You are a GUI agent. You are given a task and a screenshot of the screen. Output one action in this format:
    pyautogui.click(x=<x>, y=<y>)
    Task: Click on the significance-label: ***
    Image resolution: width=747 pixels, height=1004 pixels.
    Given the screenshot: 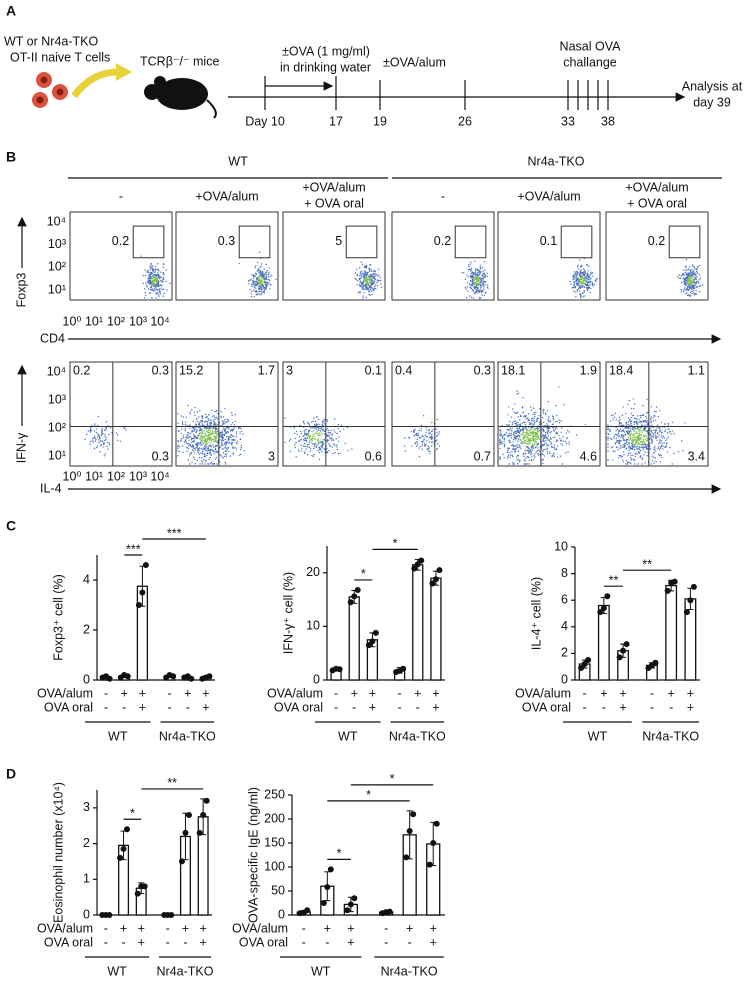 What is the action you would take?
    pyautogui.click(x=174, y=533)
    